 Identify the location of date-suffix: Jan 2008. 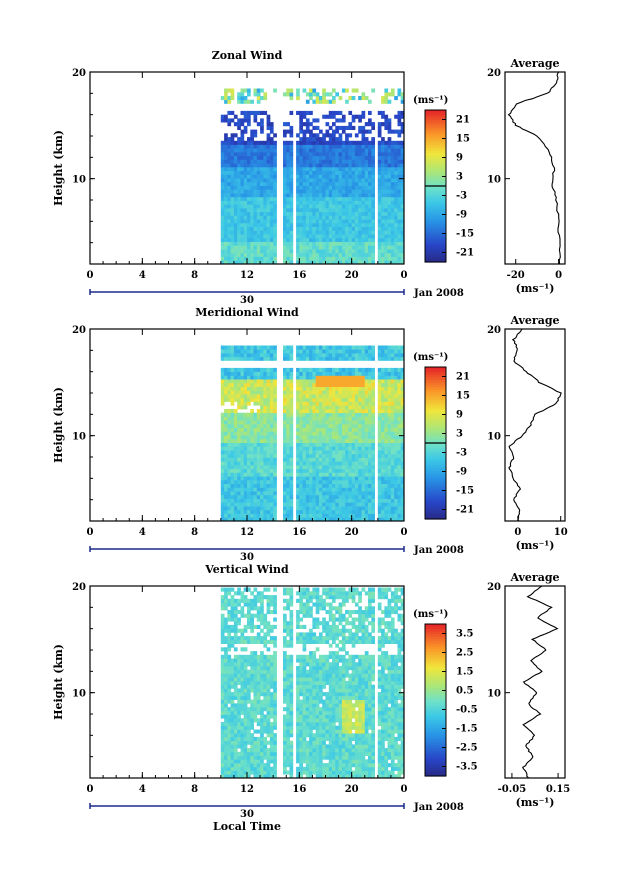
(438, 550).